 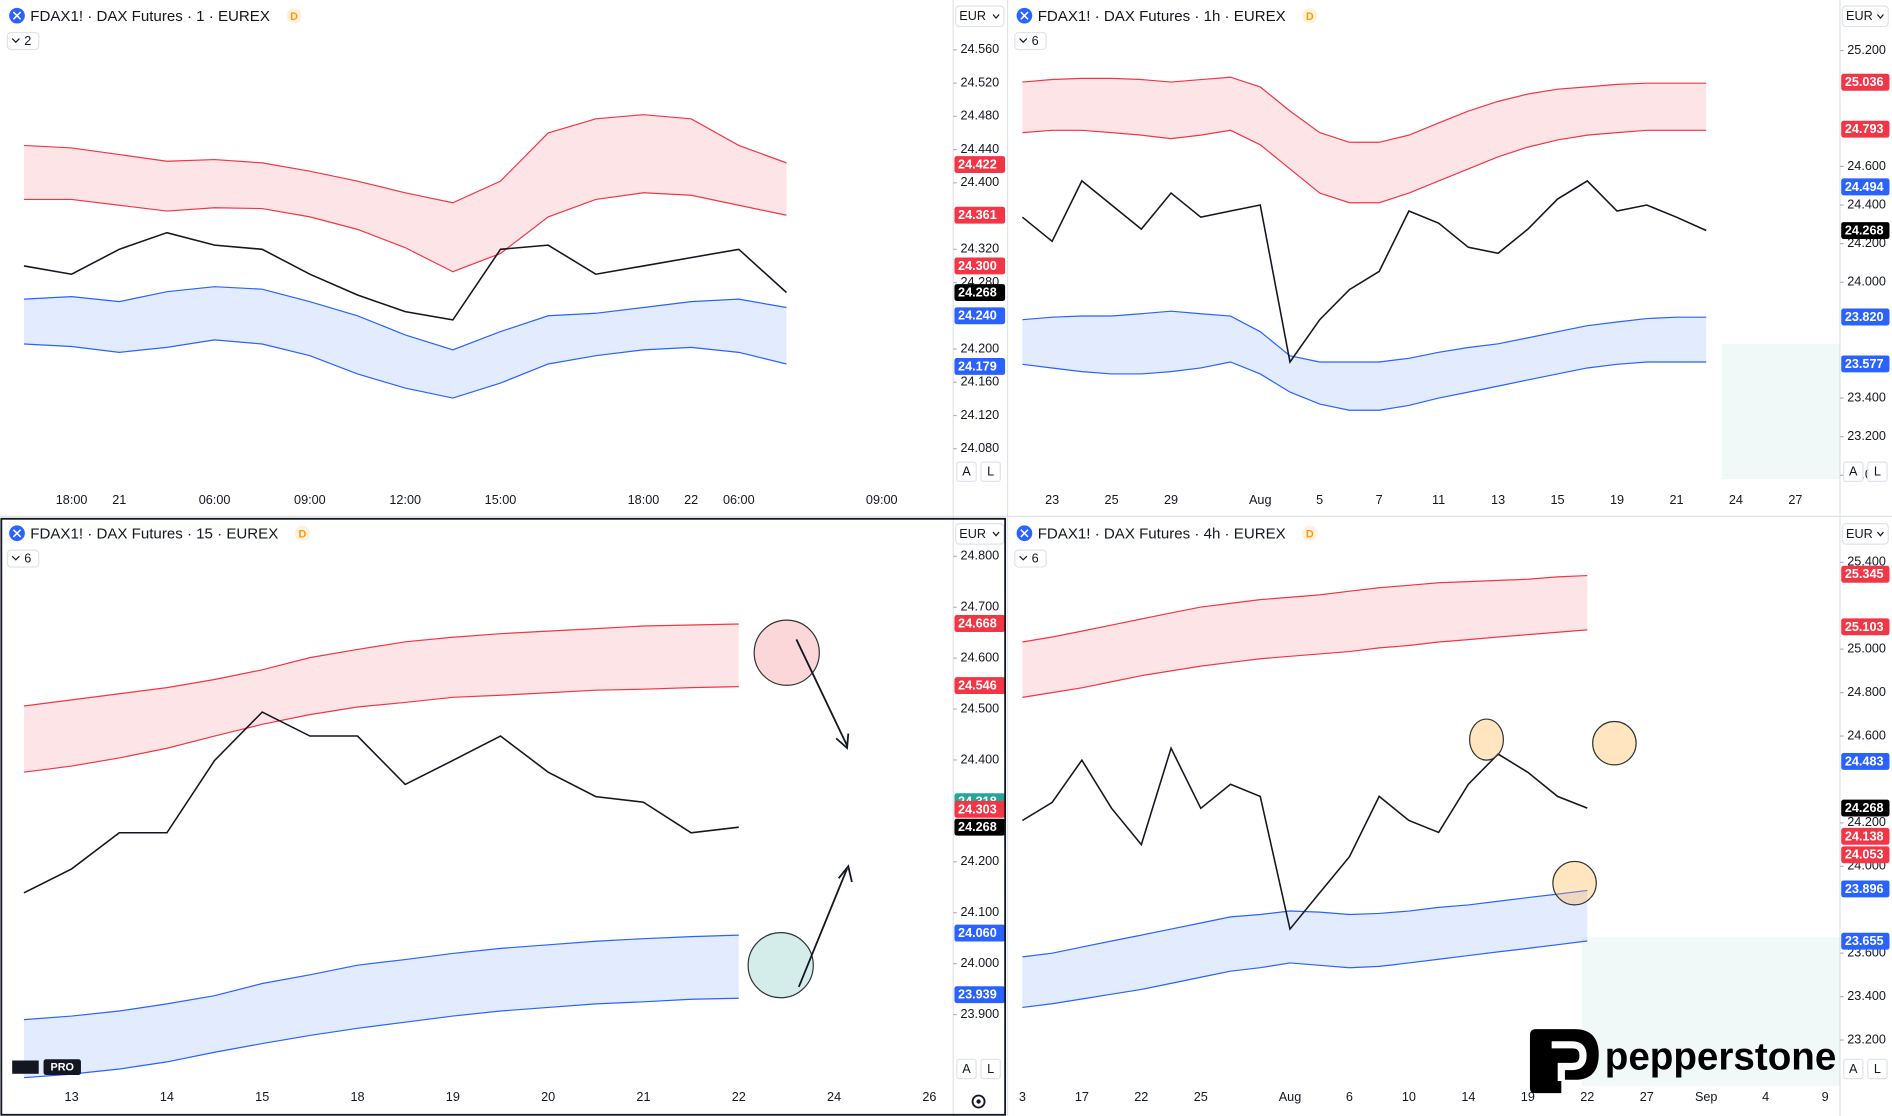 What do you see at coordinates (1866, 562) in the screenshot?
I see `y-tick-label: 25.400` at bounding box center [1866, 562].